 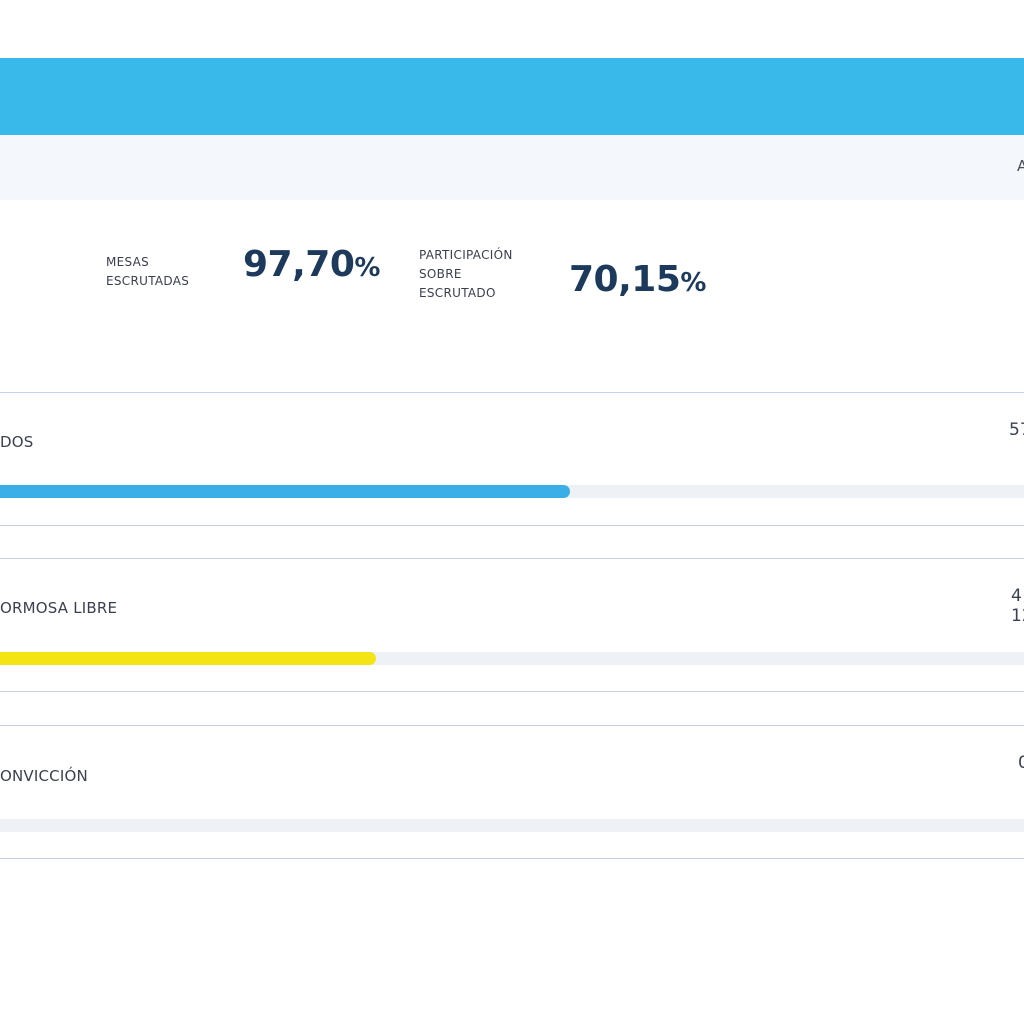 What do you see at coordinates (512, 96) in the screenshot?
I see `header-bar` at bounding box center [512, 96].